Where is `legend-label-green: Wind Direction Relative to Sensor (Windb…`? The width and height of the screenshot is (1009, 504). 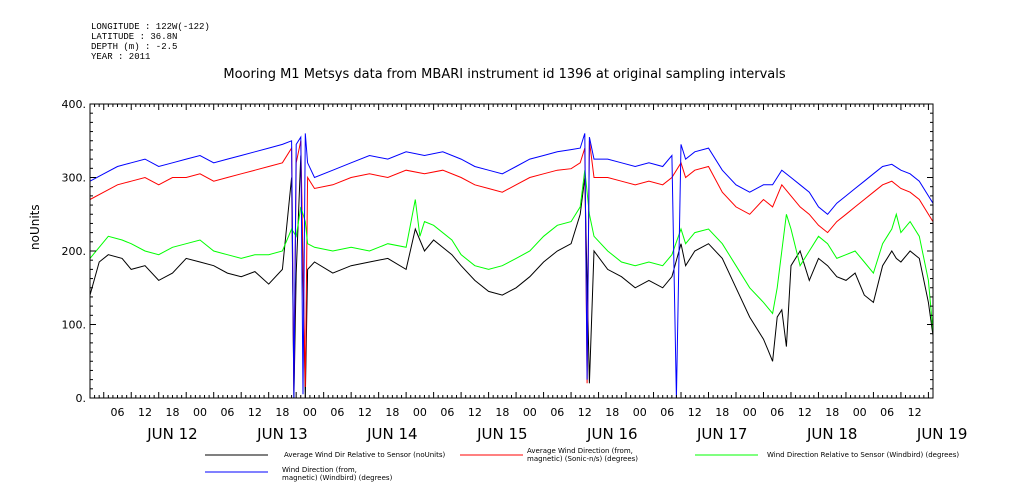
legend-label-green: Wind Direction Relative to Sensor (Windb… is located at coordinates (863, 455).